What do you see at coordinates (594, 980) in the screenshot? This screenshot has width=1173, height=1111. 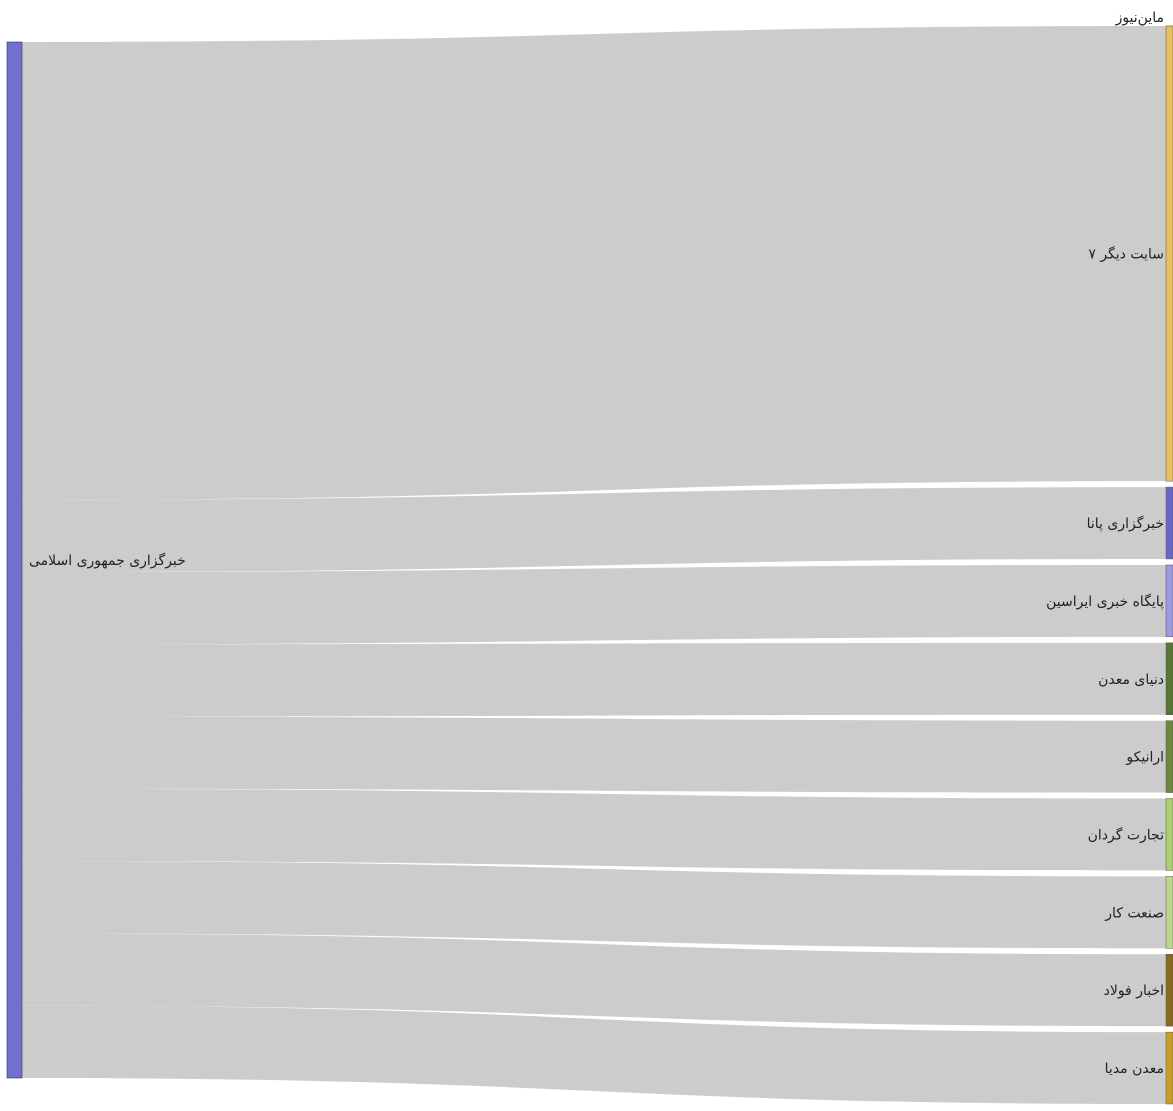 I see `link-irna-akhbar-foolad` at bounding box center [594, 980].